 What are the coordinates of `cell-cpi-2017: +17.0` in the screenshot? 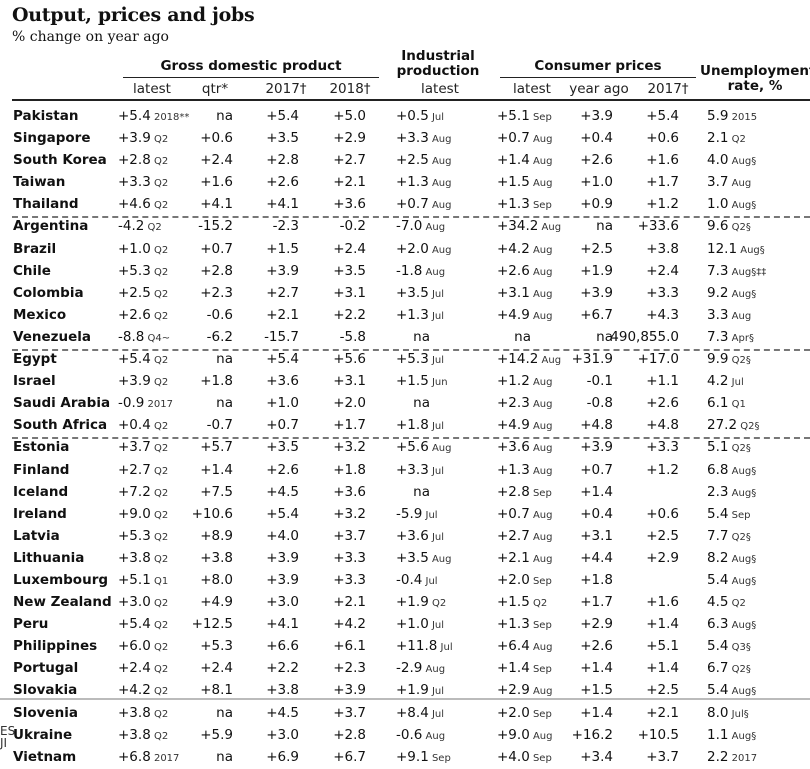 It's located at (658, 359).